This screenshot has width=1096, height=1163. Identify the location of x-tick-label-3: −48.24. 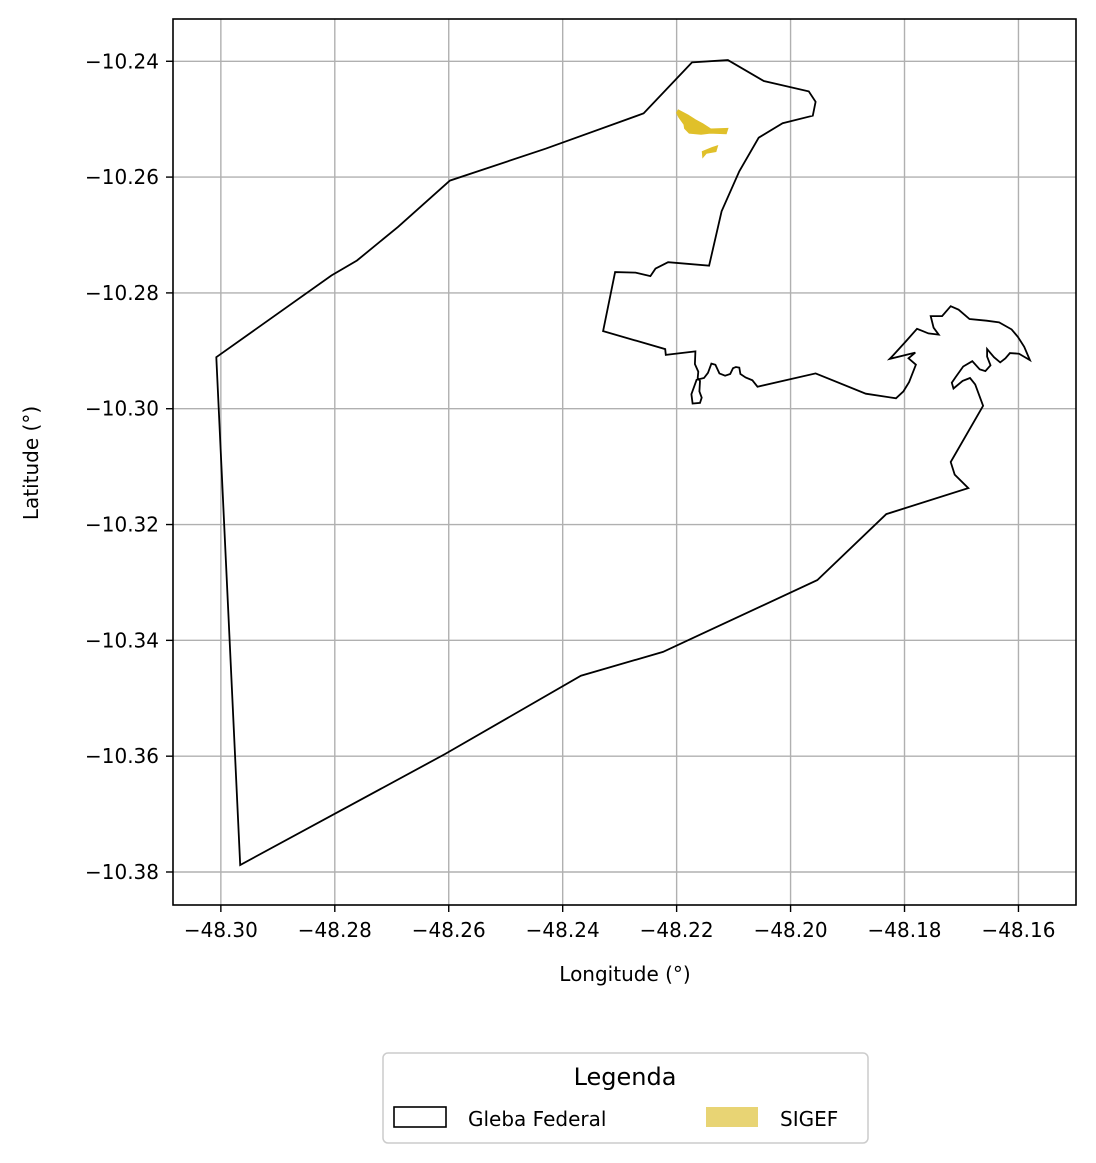
(563, 930).